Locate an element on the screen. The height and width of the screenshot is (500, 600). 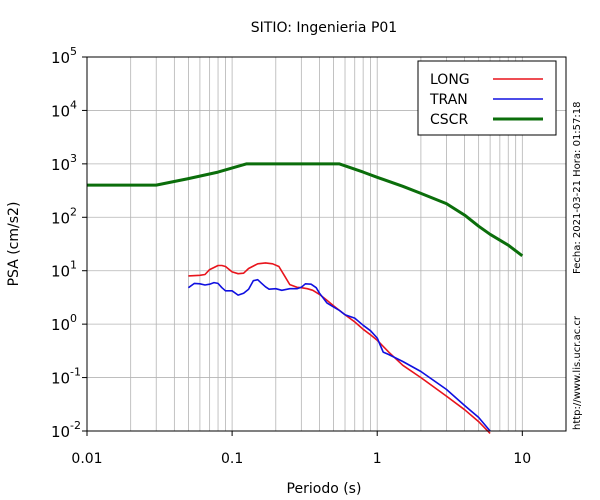
legend-label: LONG is located at coordinates (450, 80).